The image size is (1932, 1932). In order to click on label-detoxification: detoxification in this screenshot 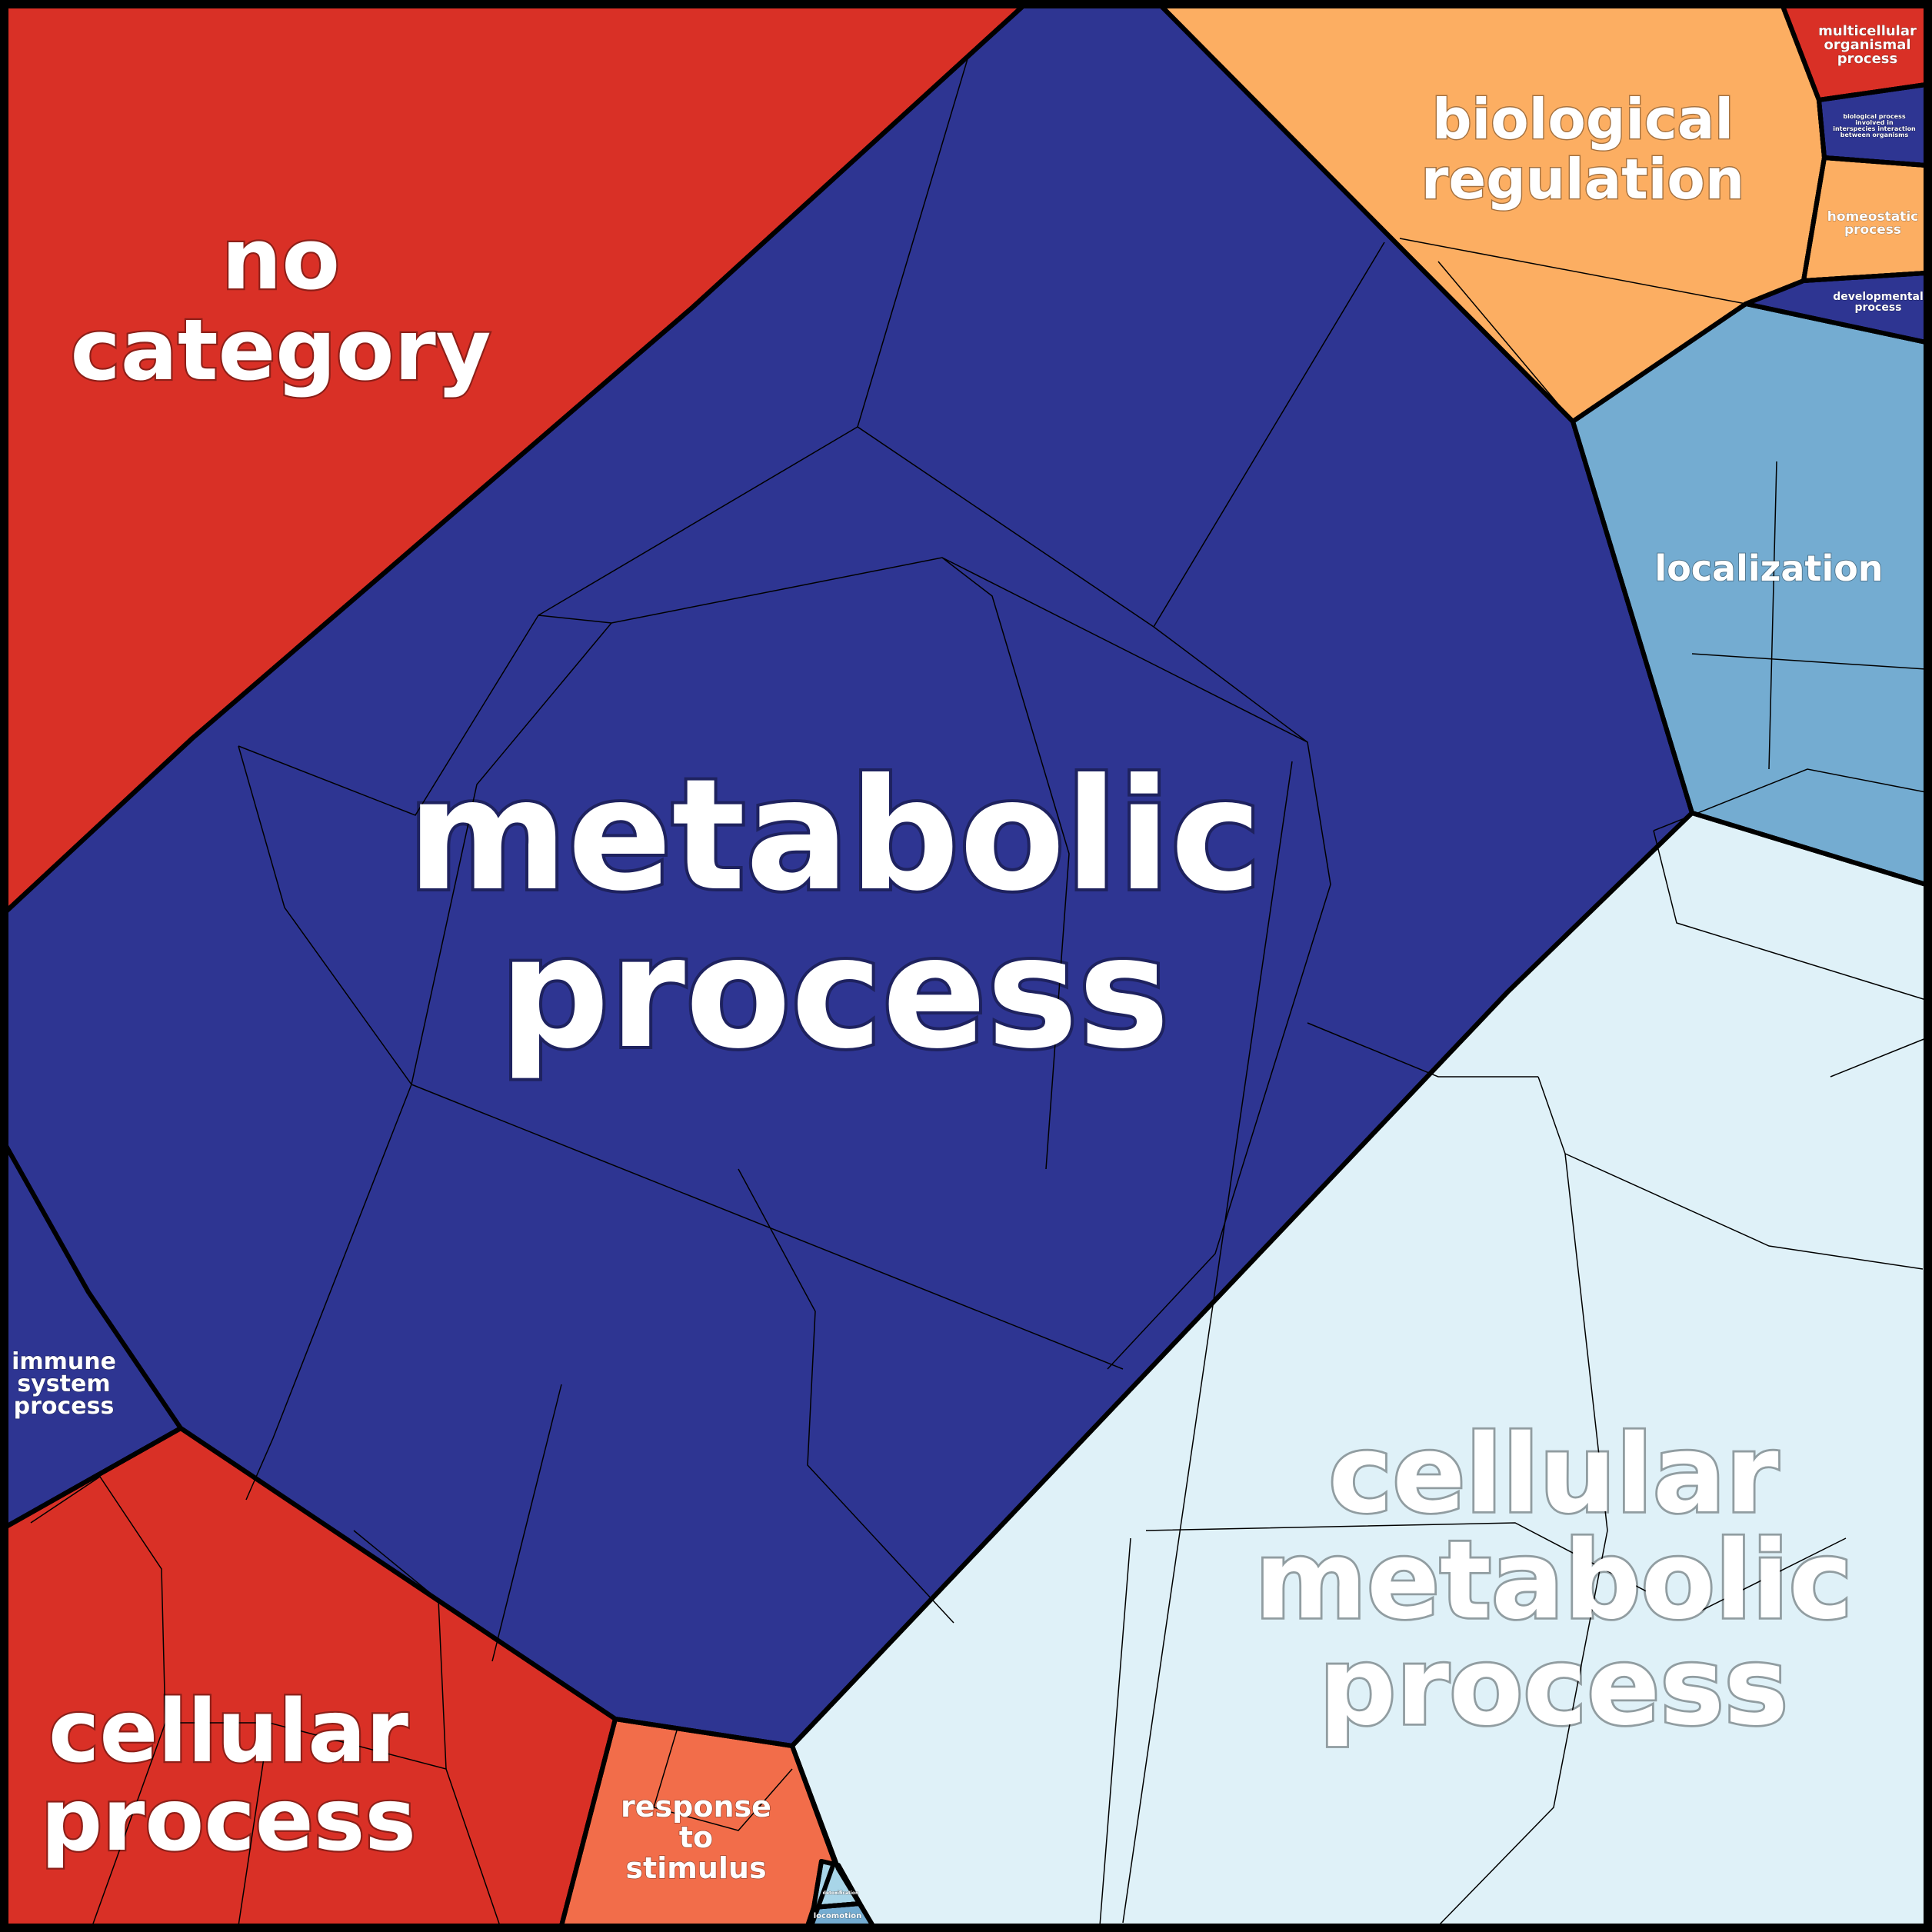, I will do `click(841, 1893)`.